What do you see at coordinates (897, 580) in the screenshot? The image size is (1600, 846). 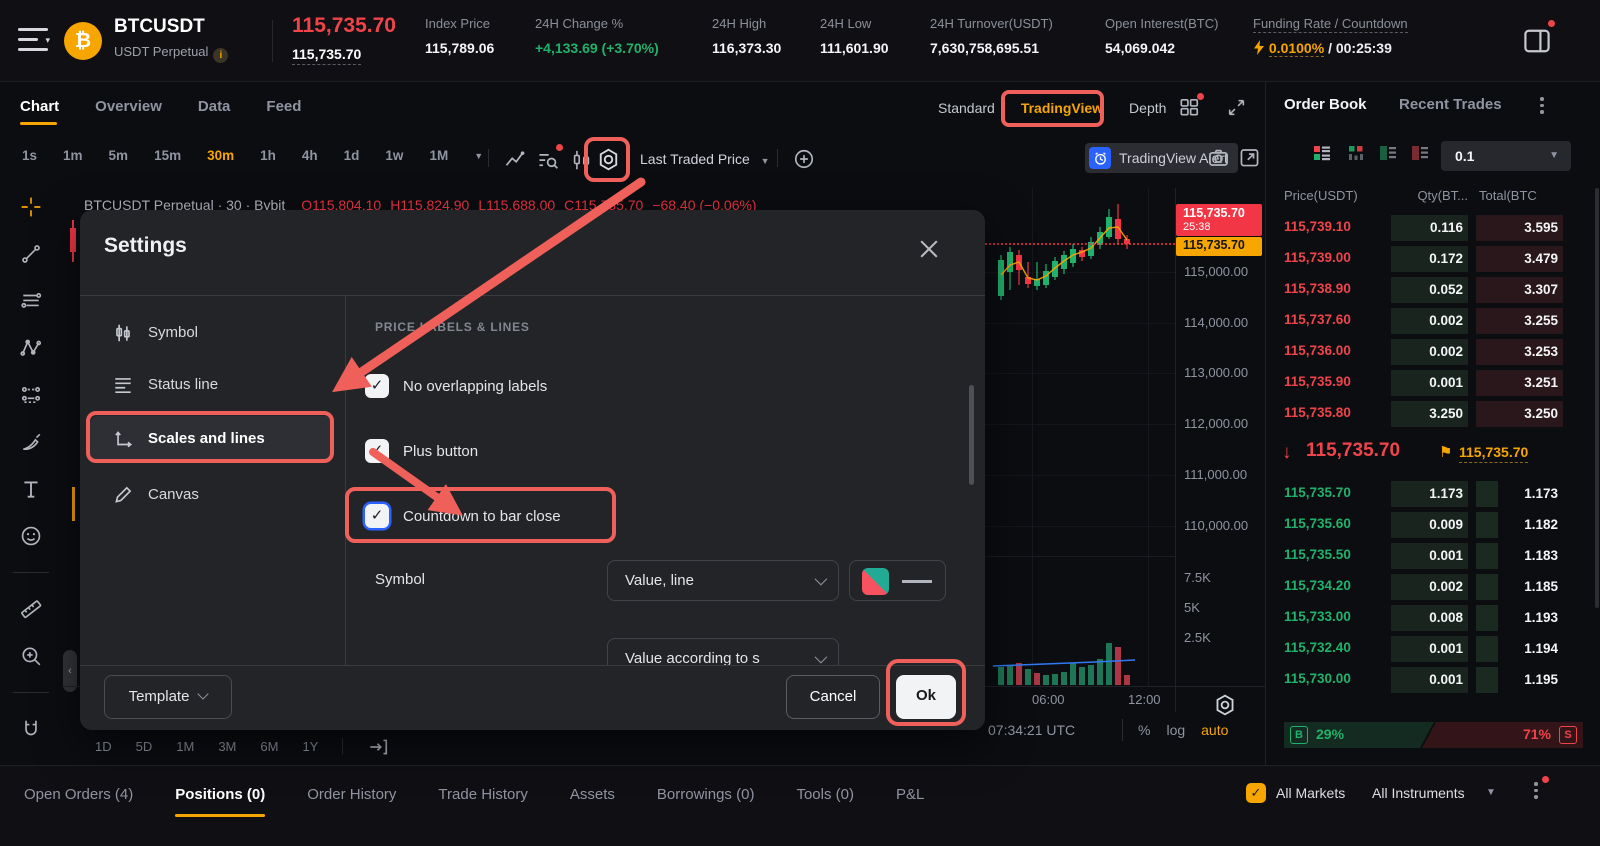 I see `line-color-button` at bounding box center [897, 580].